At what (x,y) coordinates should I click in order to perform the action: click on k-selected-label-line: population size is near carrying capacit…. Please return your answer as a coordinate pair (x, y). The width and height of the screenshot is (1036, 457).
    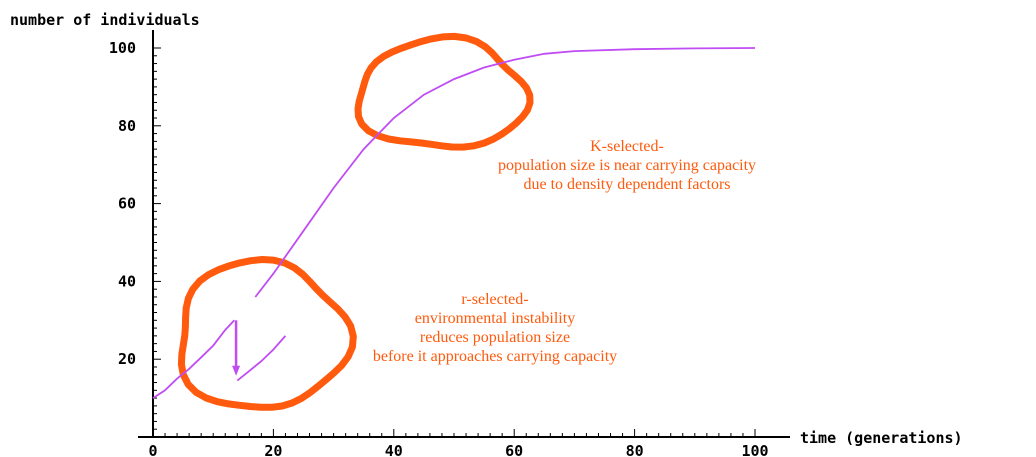
    Looking at the image, I should click on (627, 165).